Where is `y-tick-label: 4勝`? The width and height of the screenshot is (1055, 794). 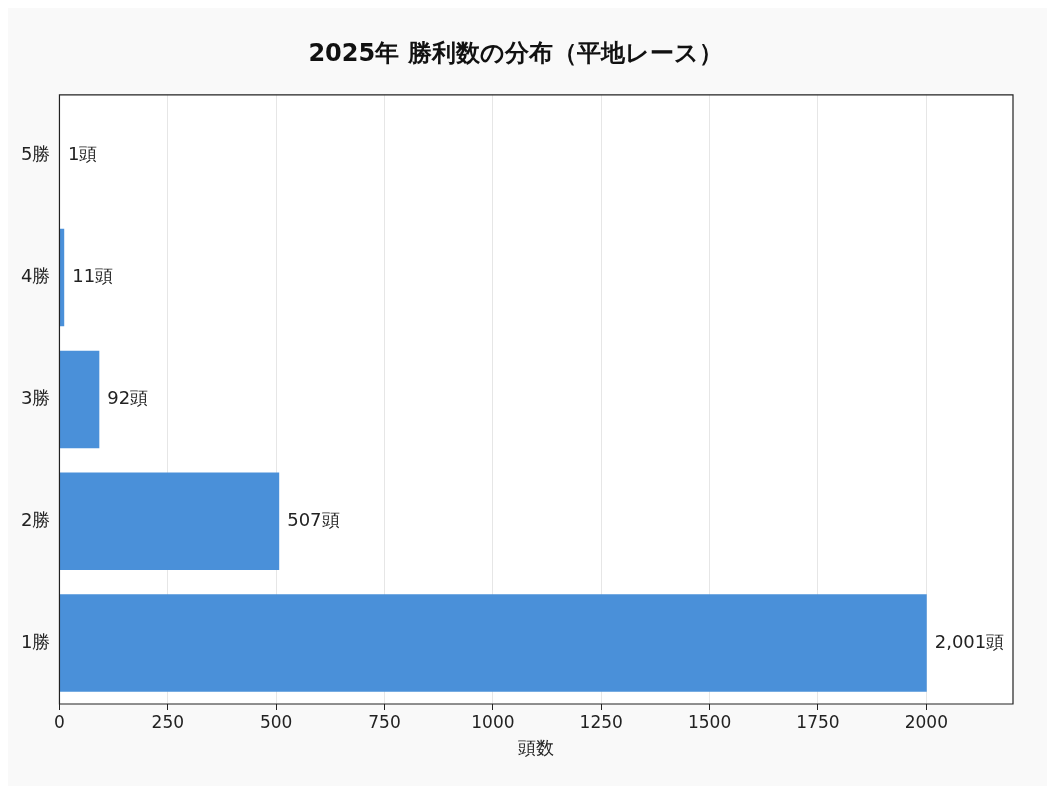 y-tick-label: 4勝 is located at coordinates (36, 276).